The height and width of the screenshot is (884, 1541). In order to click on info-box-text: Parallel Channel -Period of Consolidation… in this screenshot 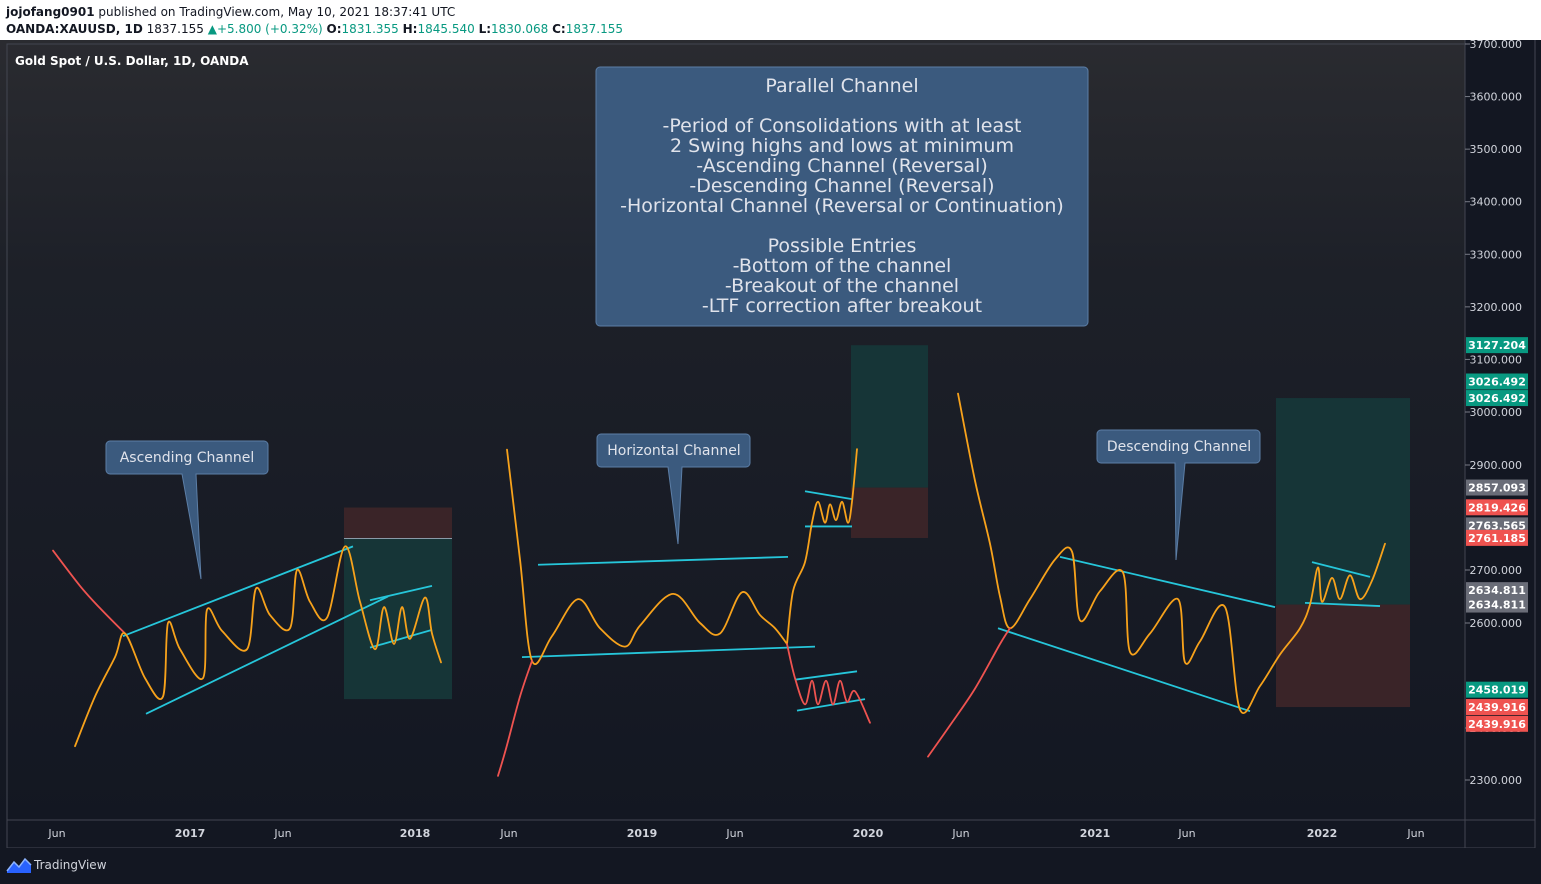, I will do `click(842, 196)`.